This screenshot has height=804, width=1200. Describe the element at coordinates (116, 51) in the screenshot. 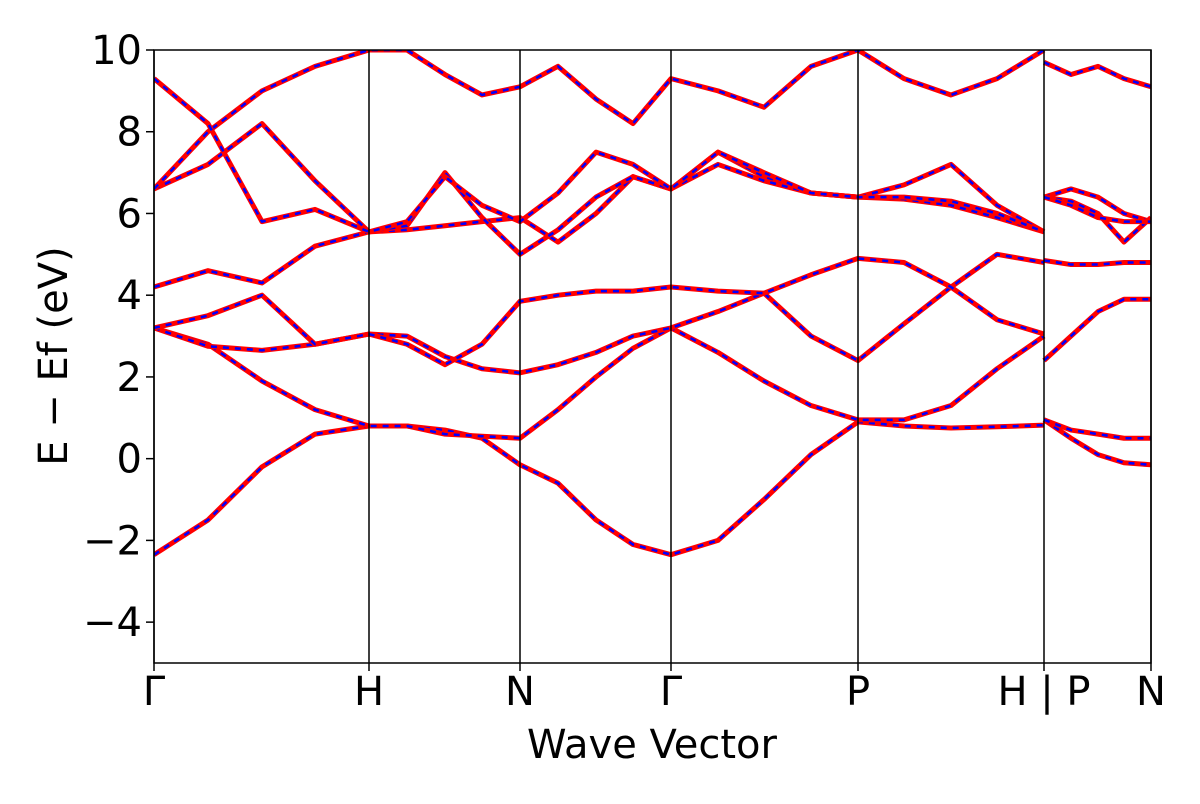

I see `y-tick-label: 10` at that location.